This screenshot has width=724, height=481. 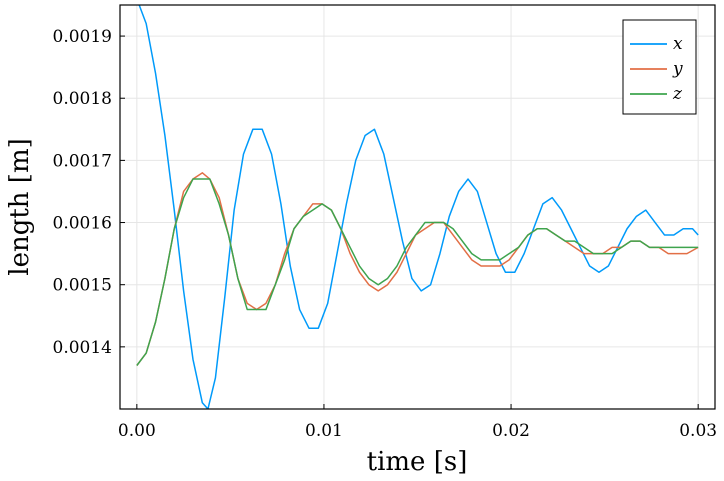 What do you see at coordinates (82, 286) in the screenshot?
I see `y-tick-label: 0.0015` at bounding box center [82, 286].